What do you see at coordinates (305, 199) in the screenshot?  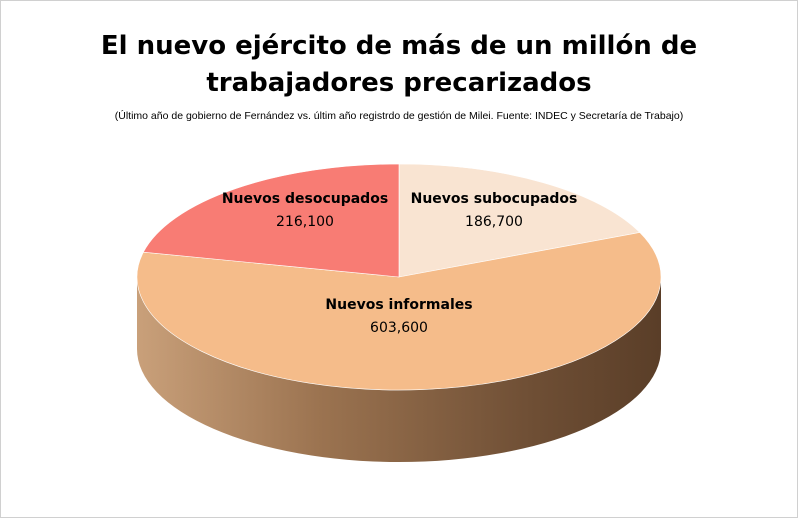 I see `slice-label-2: Nuevos desocupados` at bounding box center [305, 199].